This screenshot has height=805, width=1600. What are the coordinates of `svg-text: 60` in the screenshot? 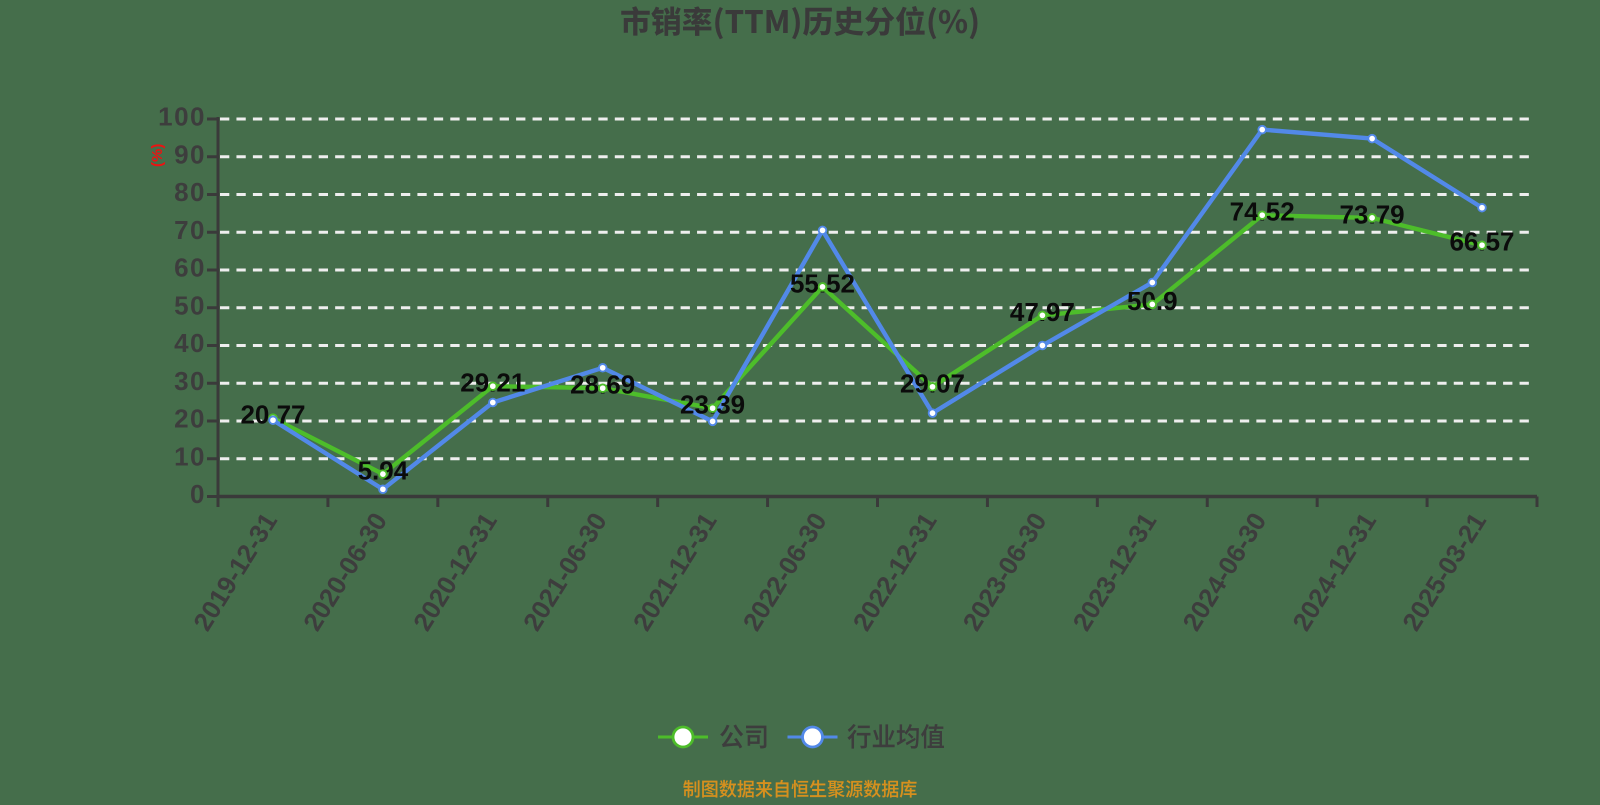 It's located at (190, 268).